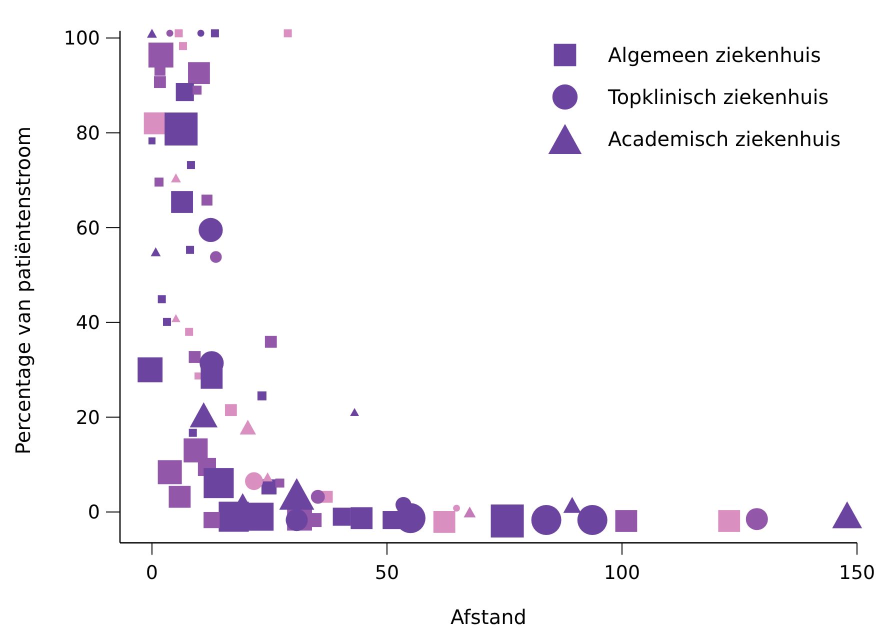 Image resolution: width=882 pixels, height=632 pixels. What do you see at coordinates (94, 513) in the screenshot?
I see `y-tick-label: 0` at bounding box center [94, 513].